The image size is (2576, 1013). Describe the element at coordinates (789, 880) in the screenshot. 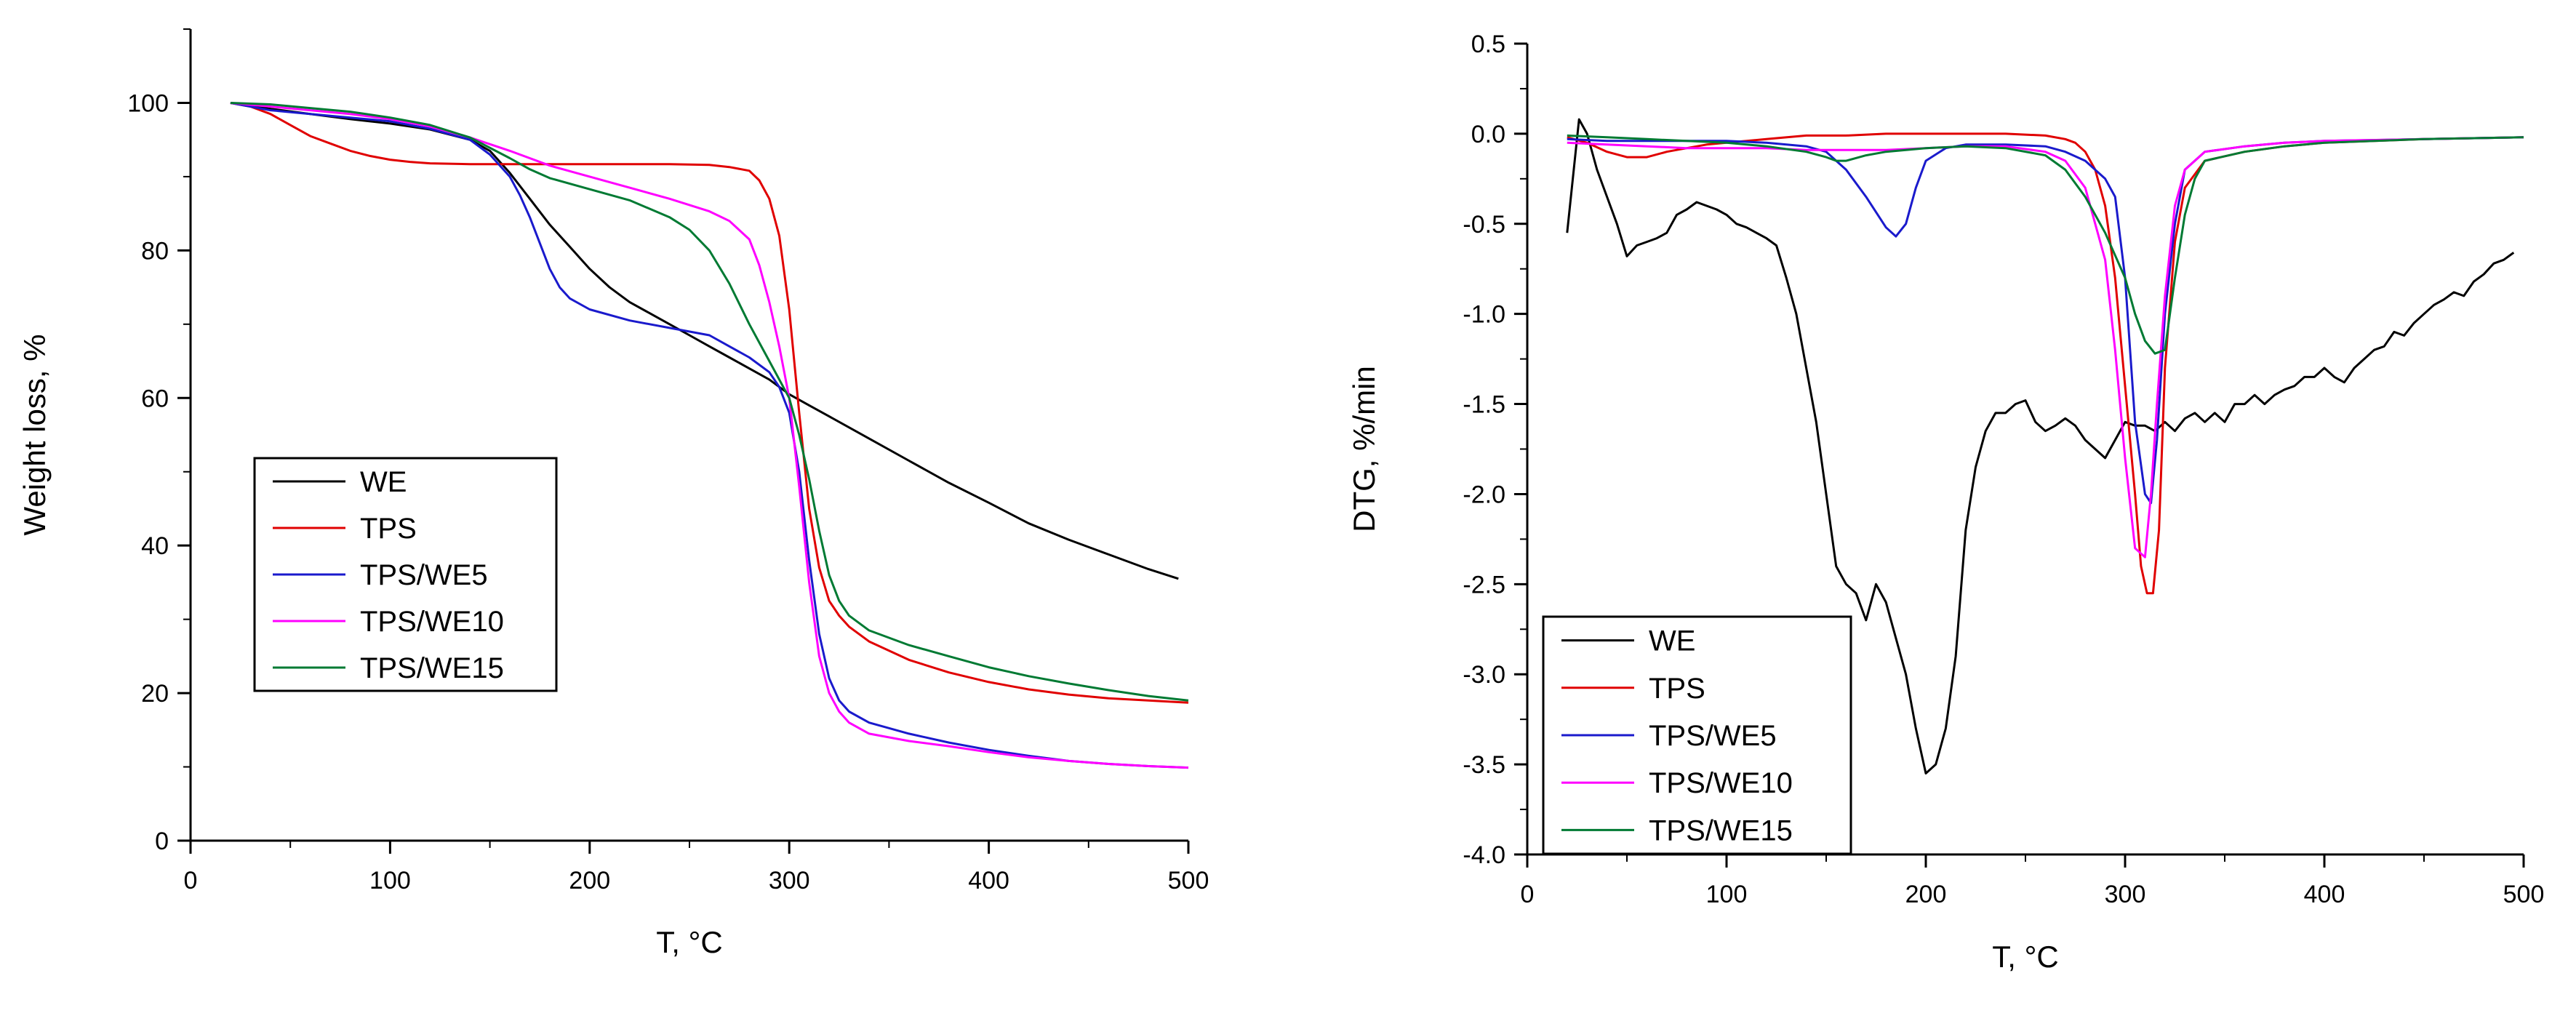

I see `tga-x-tick-label: 300` at that location.